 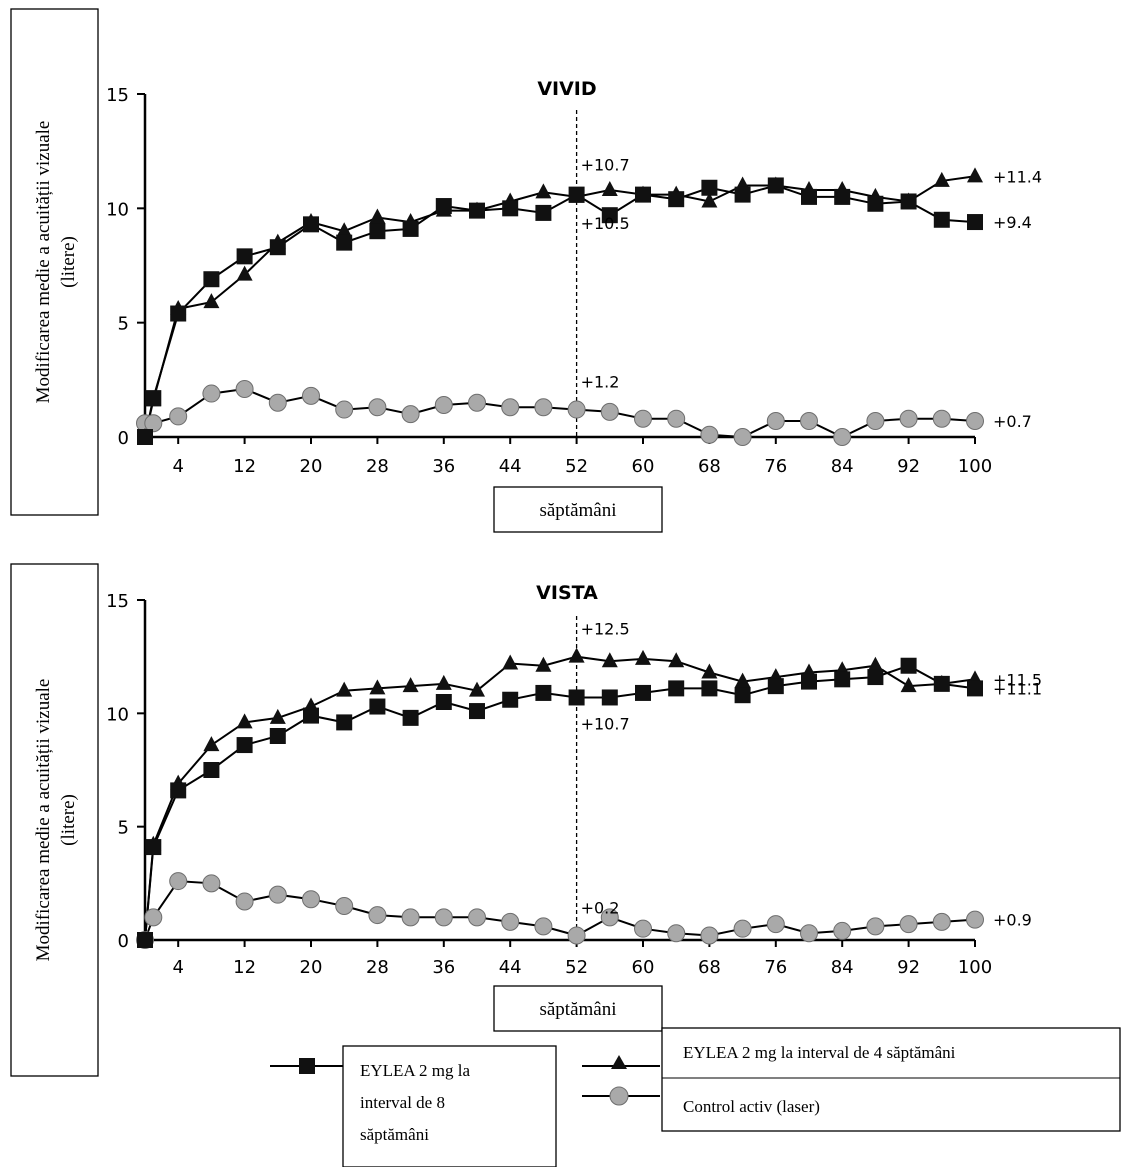 What do you see at coordinates (449, 1106) in the screenshot?
I see `legend-label-box` at bounding box center [449, 1106].